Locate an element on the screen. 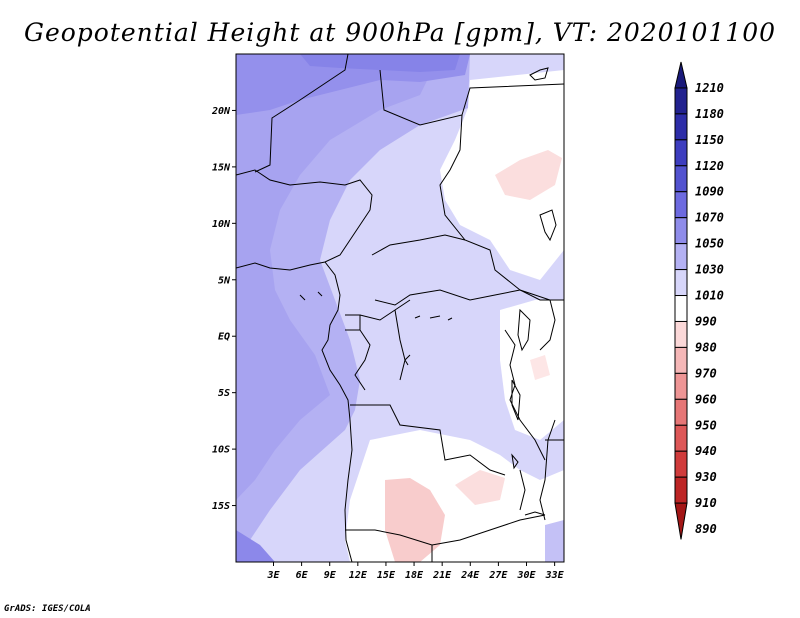 The width and height of the screenshot is (800, 618). gabon-border is located at coordinates (362, 360).